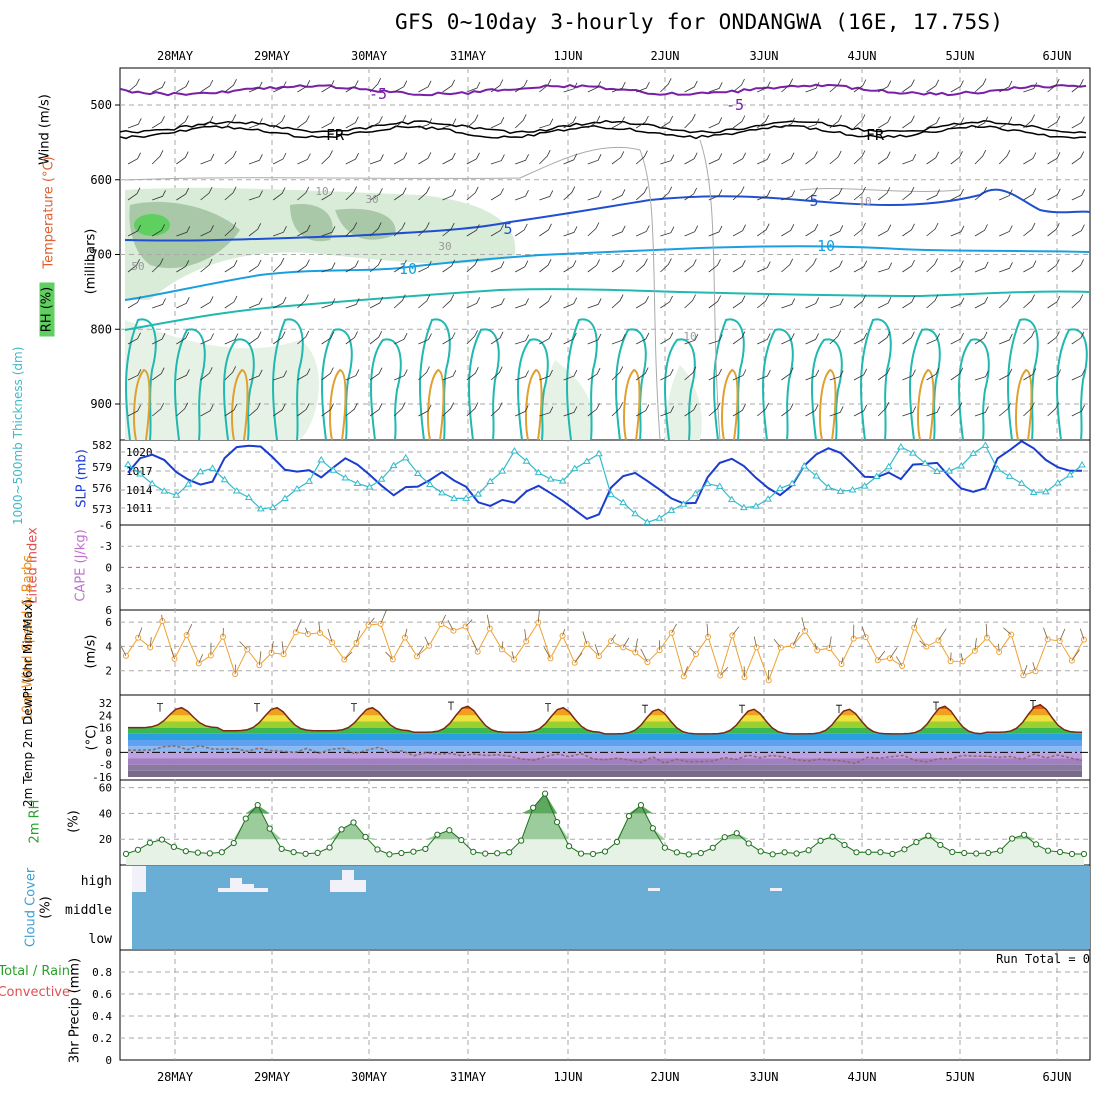 The image size is (1100, 1100). Describe the element at coordinates (91, 261) in the screenshot. I see `ylabel-millibars: (millibars)` at that location.